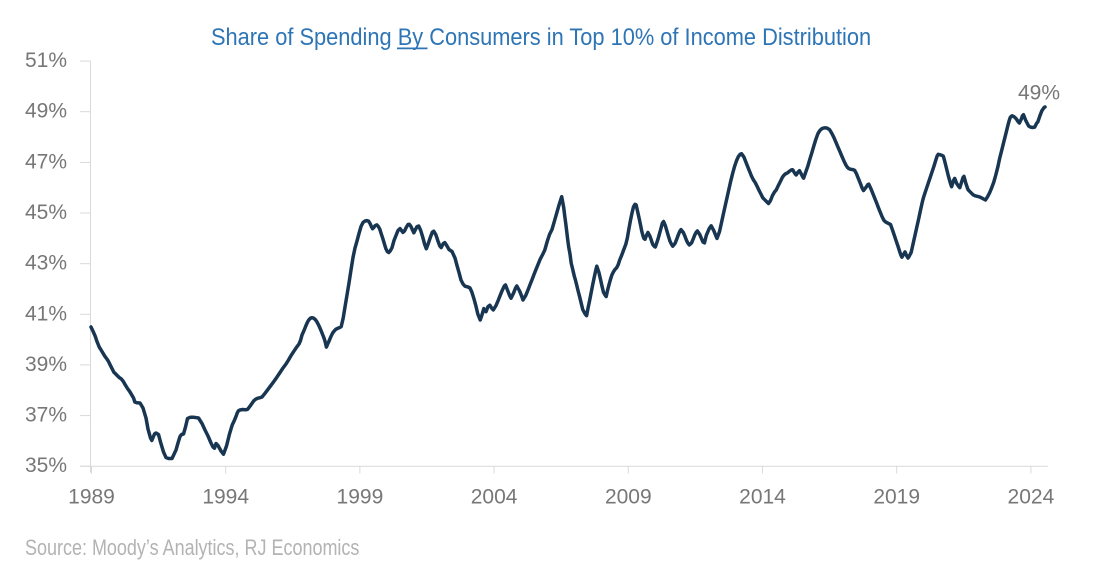 This screenshot has height=584, width=1099. I want to click on svg-text: 43%, so click(46, 263).